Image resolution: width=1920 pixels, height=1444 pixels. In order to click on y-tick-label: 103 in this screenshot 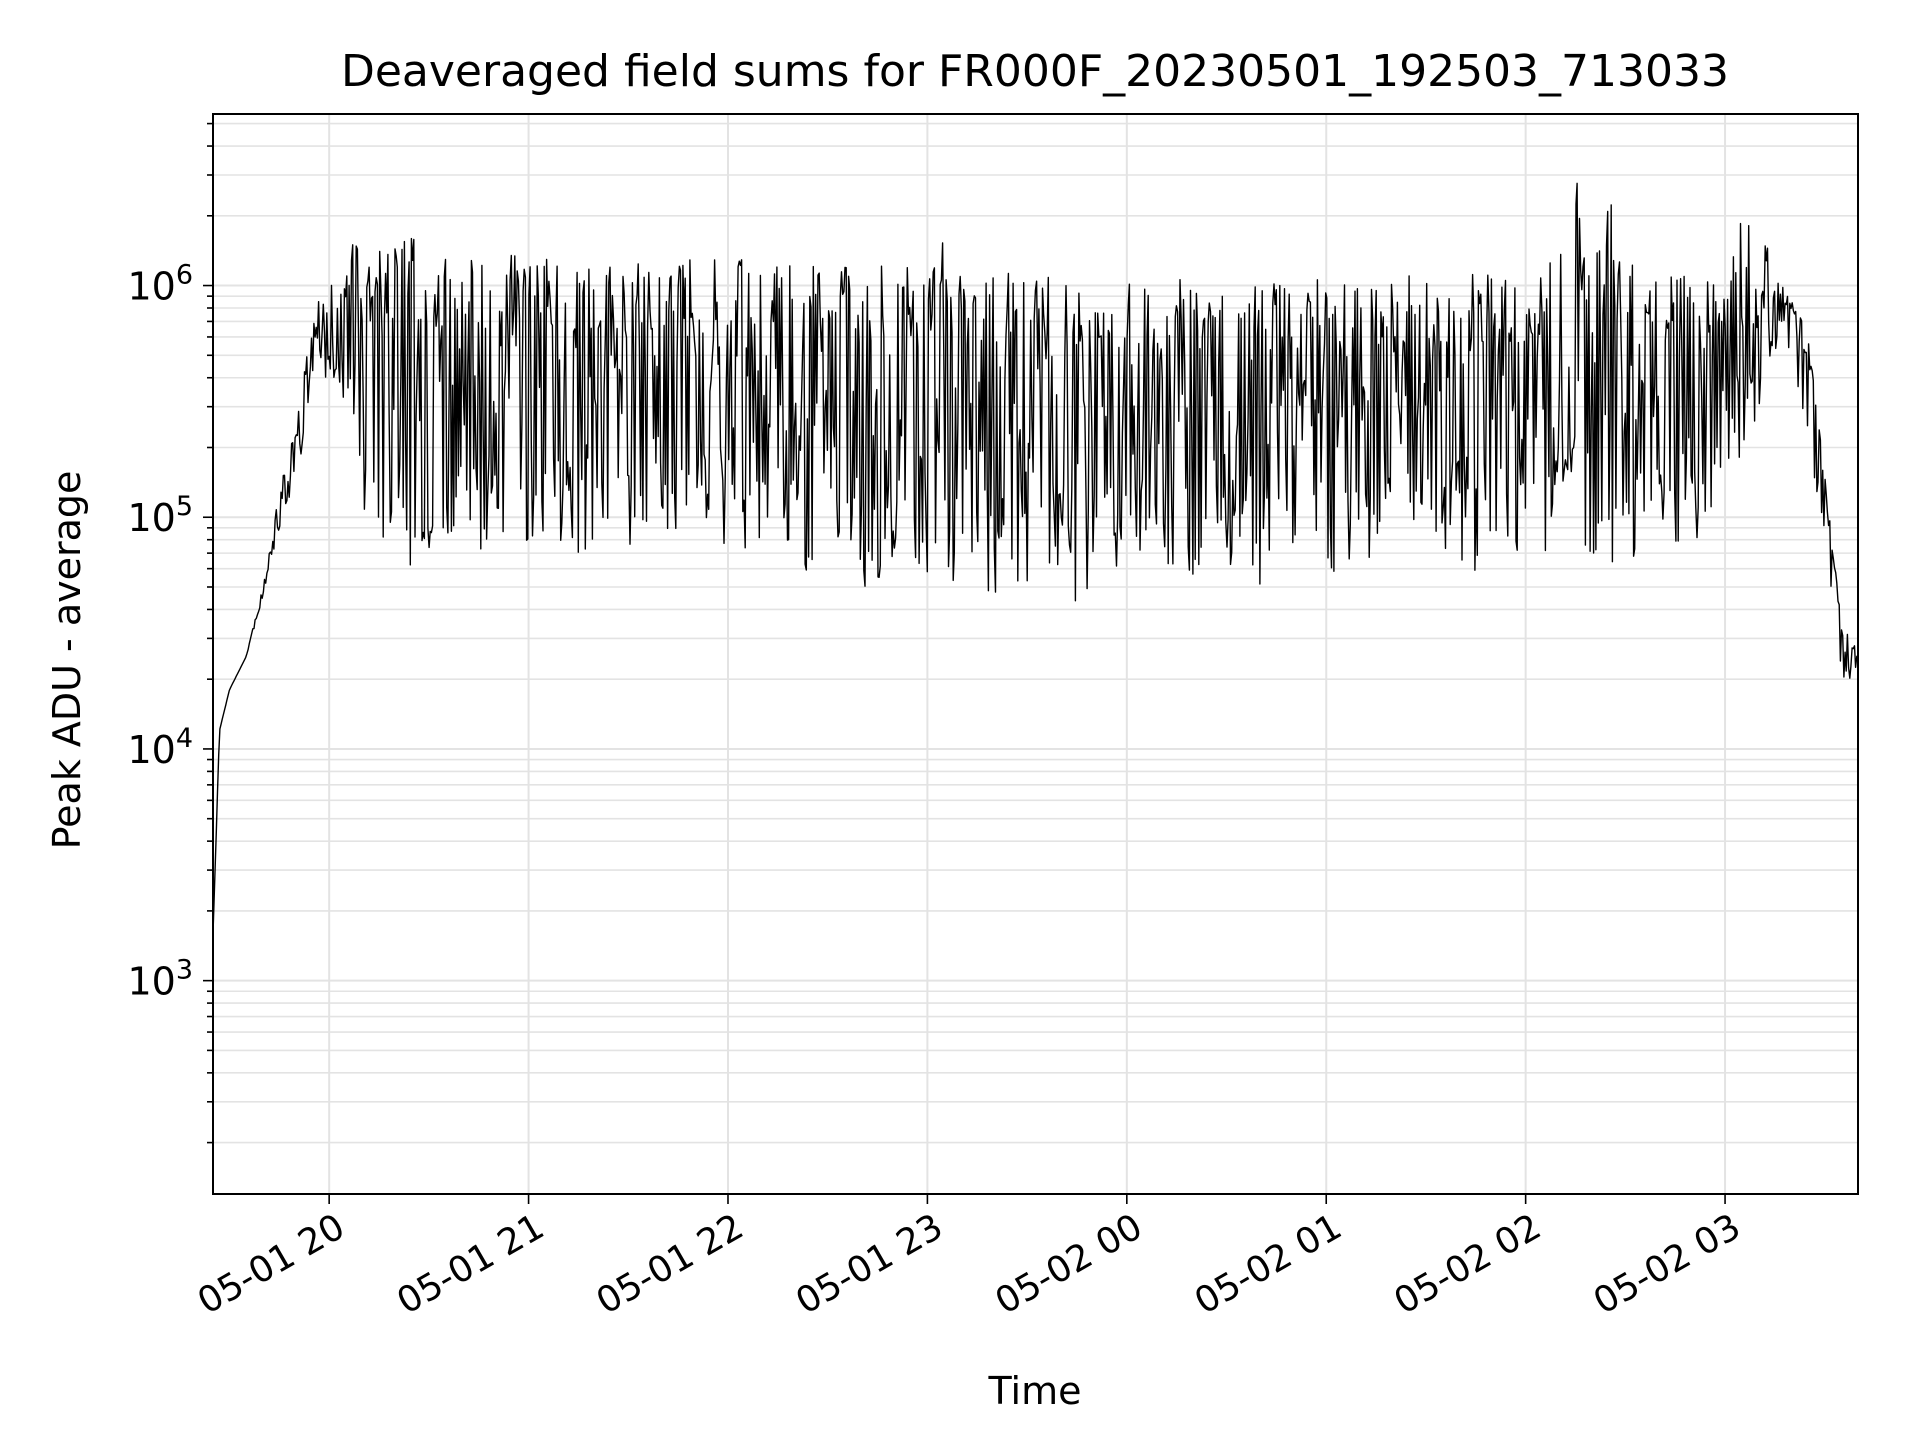, I will do `click(160, 979)`.